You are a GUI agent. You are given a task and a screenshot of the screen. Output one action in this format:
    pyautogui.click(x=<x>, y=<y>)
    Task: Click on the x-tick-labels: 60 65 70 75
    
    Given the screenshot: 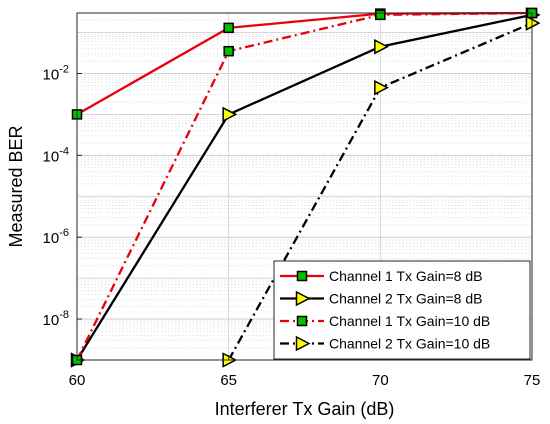 What is the action you would take?
    pyautogui.click(x=305, y=372)
    